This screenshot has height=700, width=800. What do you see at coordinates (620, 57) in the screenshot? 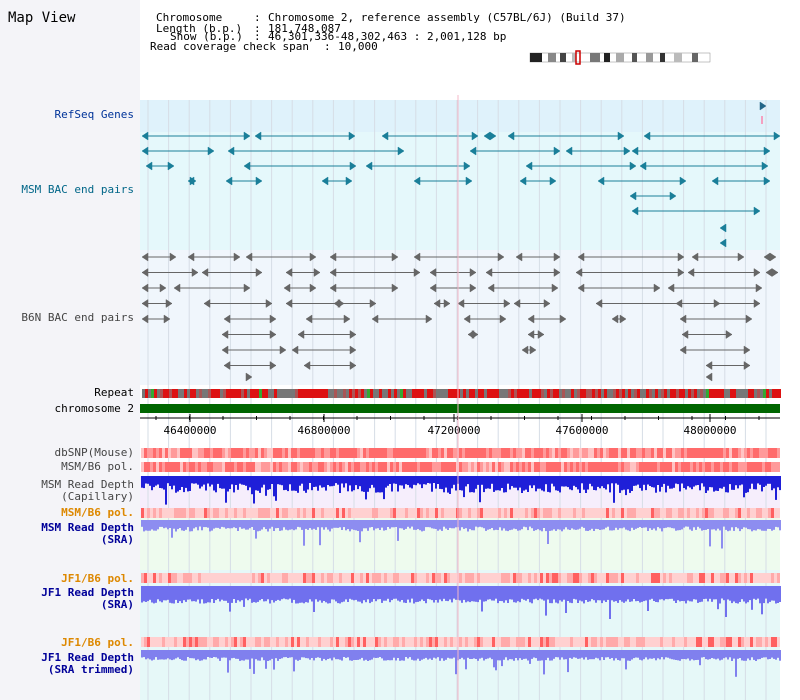
I see `chromosome-ideogram` at bounding box center [620, 57].